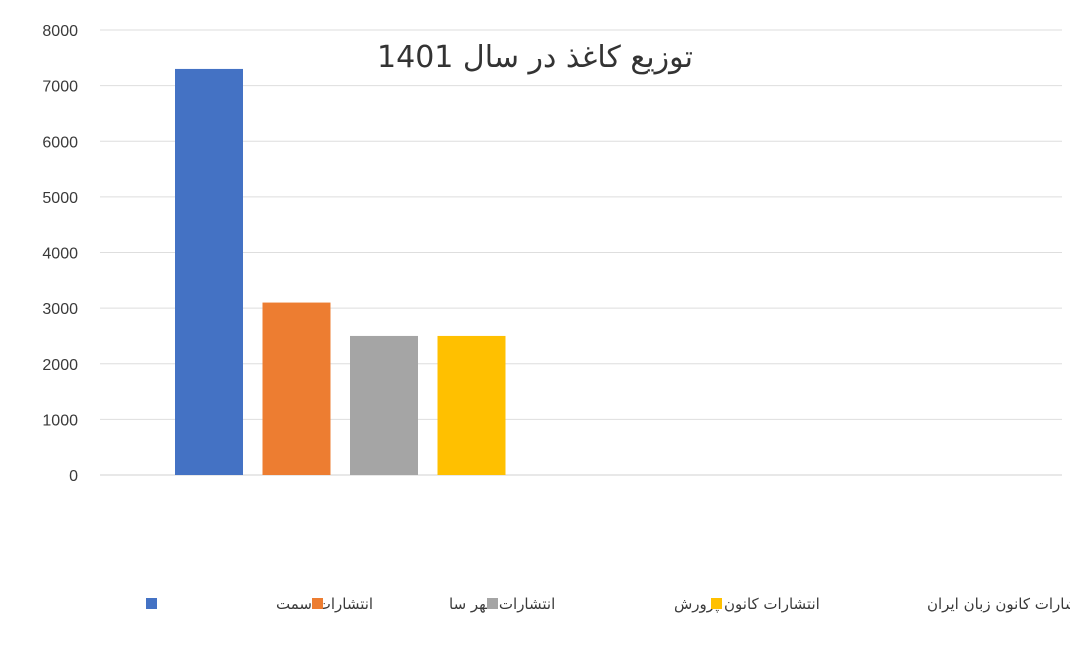  Describe the element at coordinates (747, 604) in the screenshot. I see `legend-label: انتشارات کانون پرورش` at that location.